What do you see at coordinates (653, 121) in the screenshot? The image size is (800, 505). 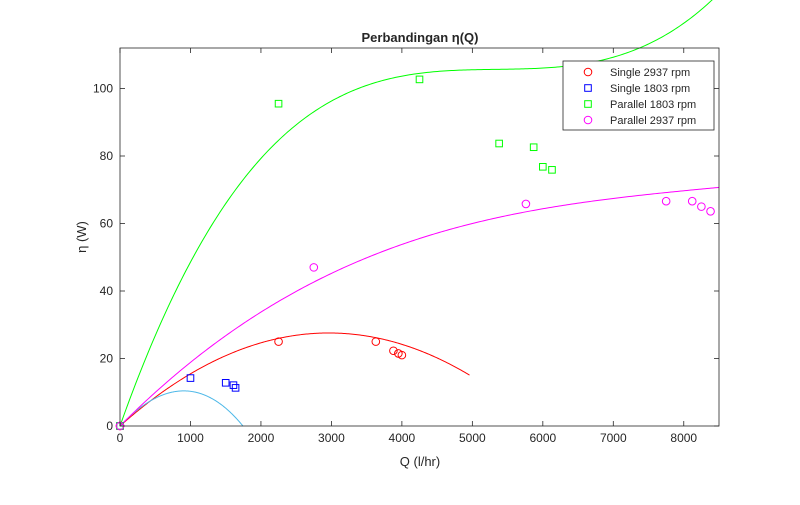 I see `legend-label: Parallel 2937 rpm` at bounding box center [653, 121].